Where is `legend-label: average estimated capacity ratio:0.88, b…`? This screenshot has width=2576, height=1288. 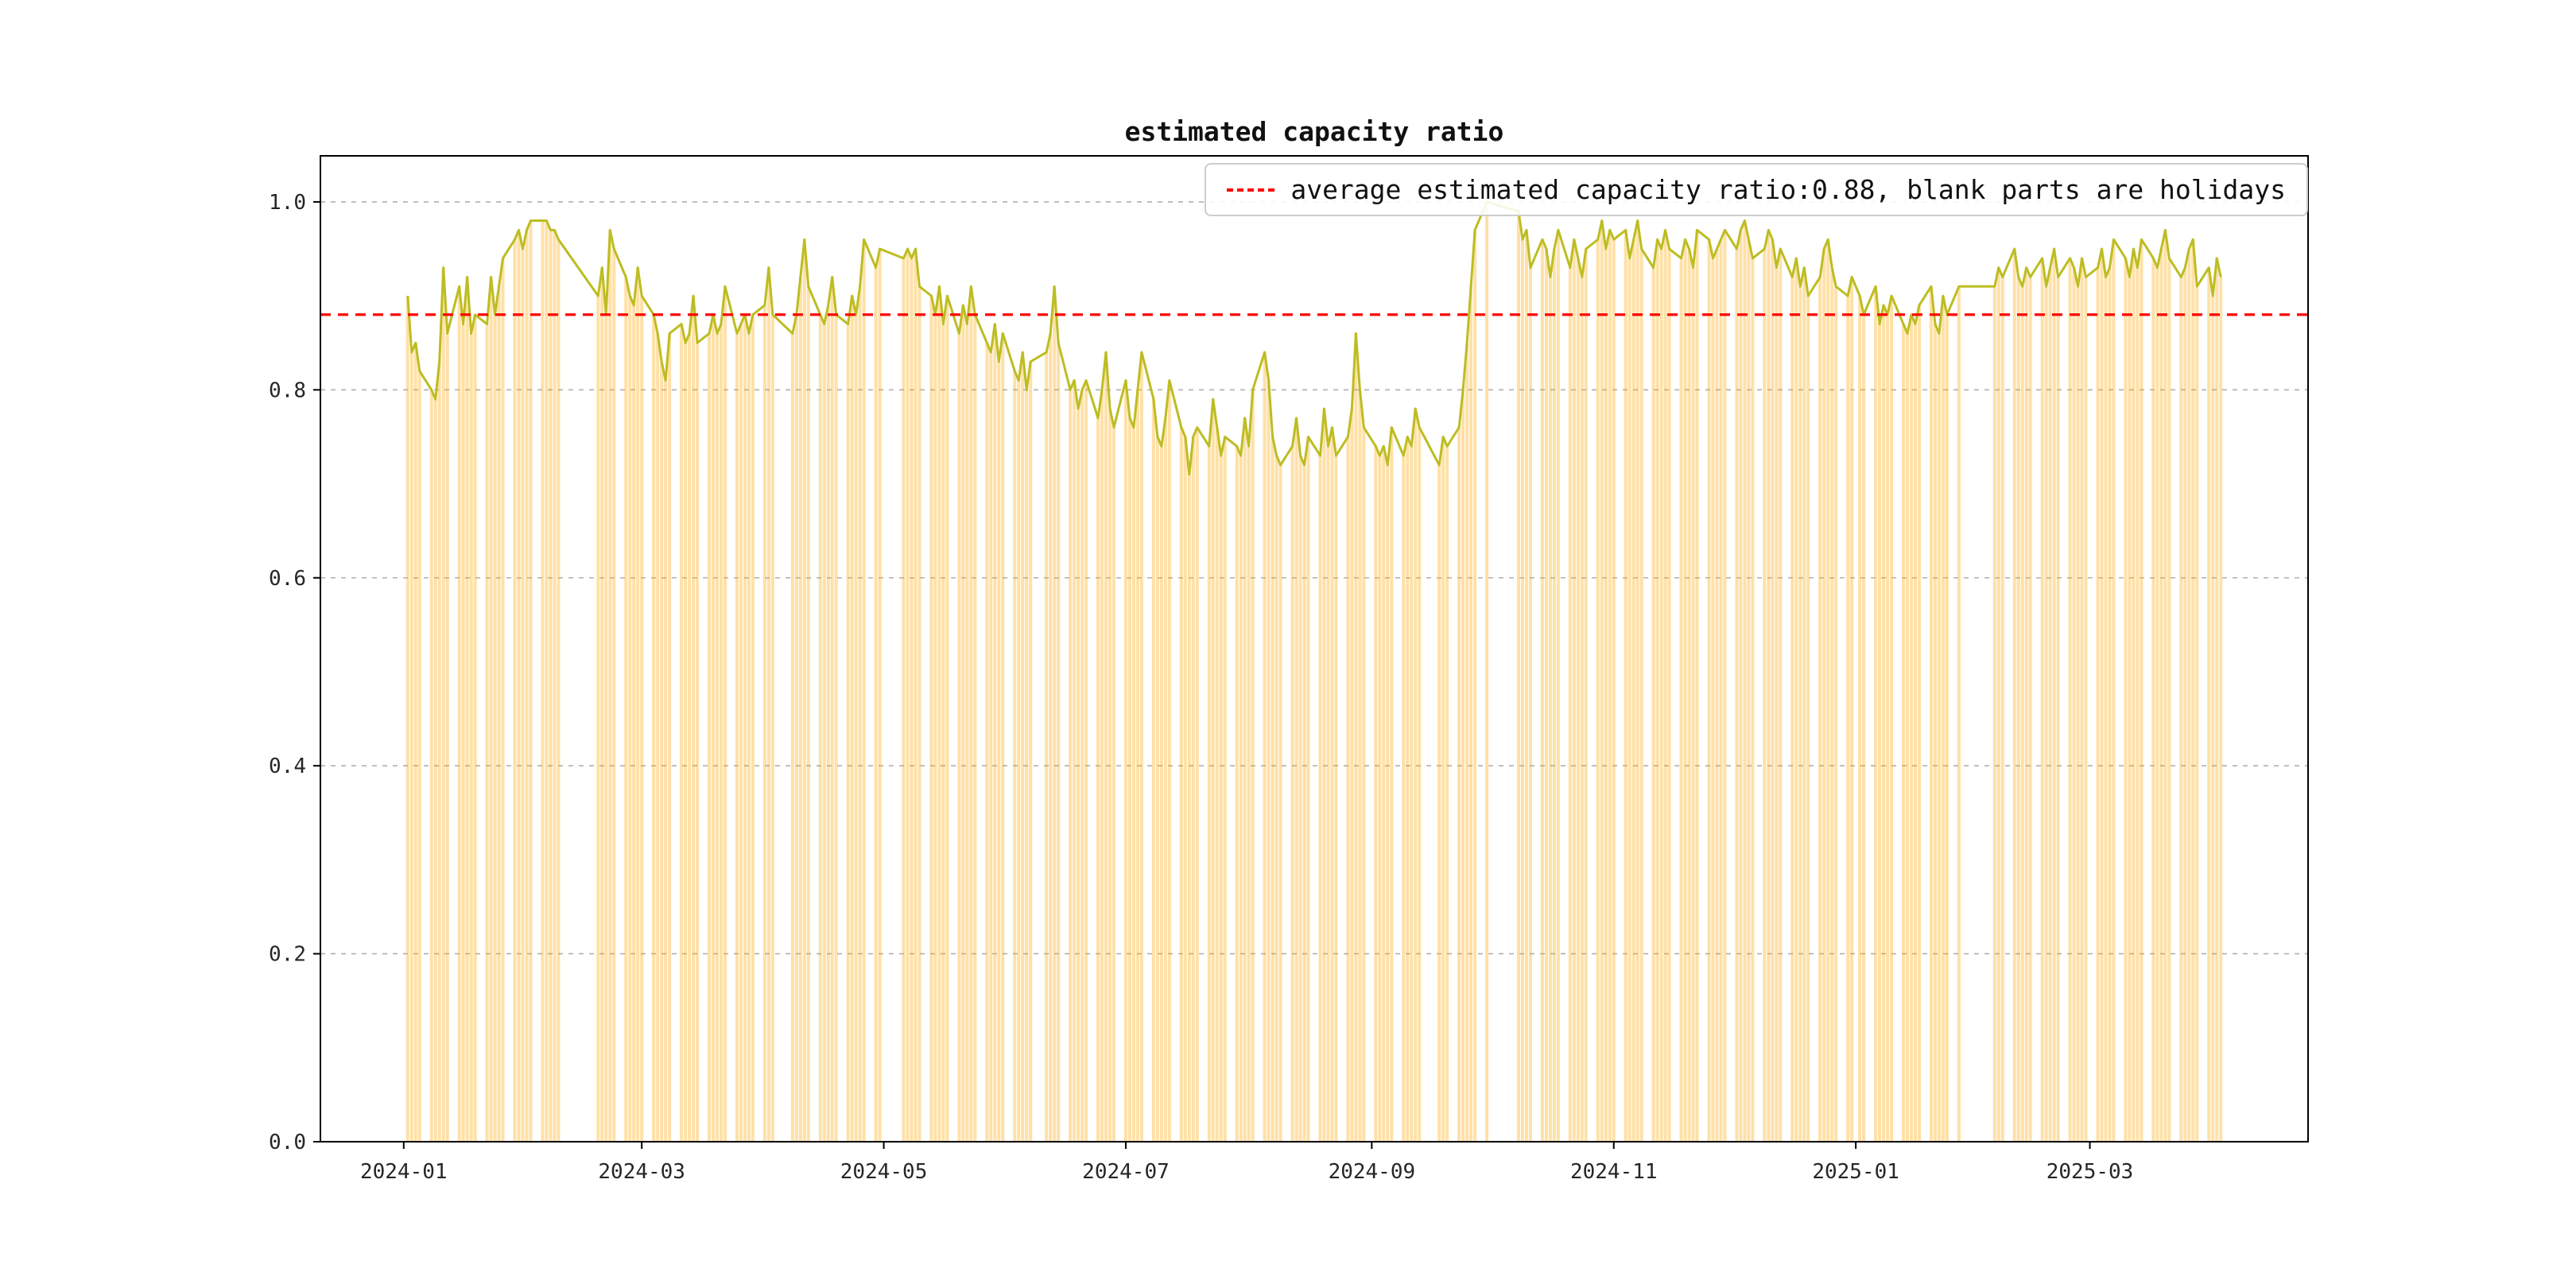 legend-label: average estimated capacity ratio:0.88, b… is located at coordinates (1788, 190).